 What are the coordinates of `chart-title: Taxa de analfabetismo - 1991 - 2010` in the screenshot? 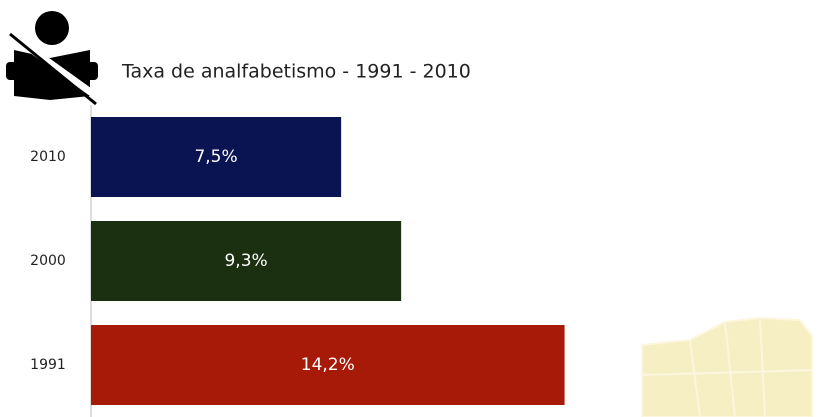 It's located at (296, 72).